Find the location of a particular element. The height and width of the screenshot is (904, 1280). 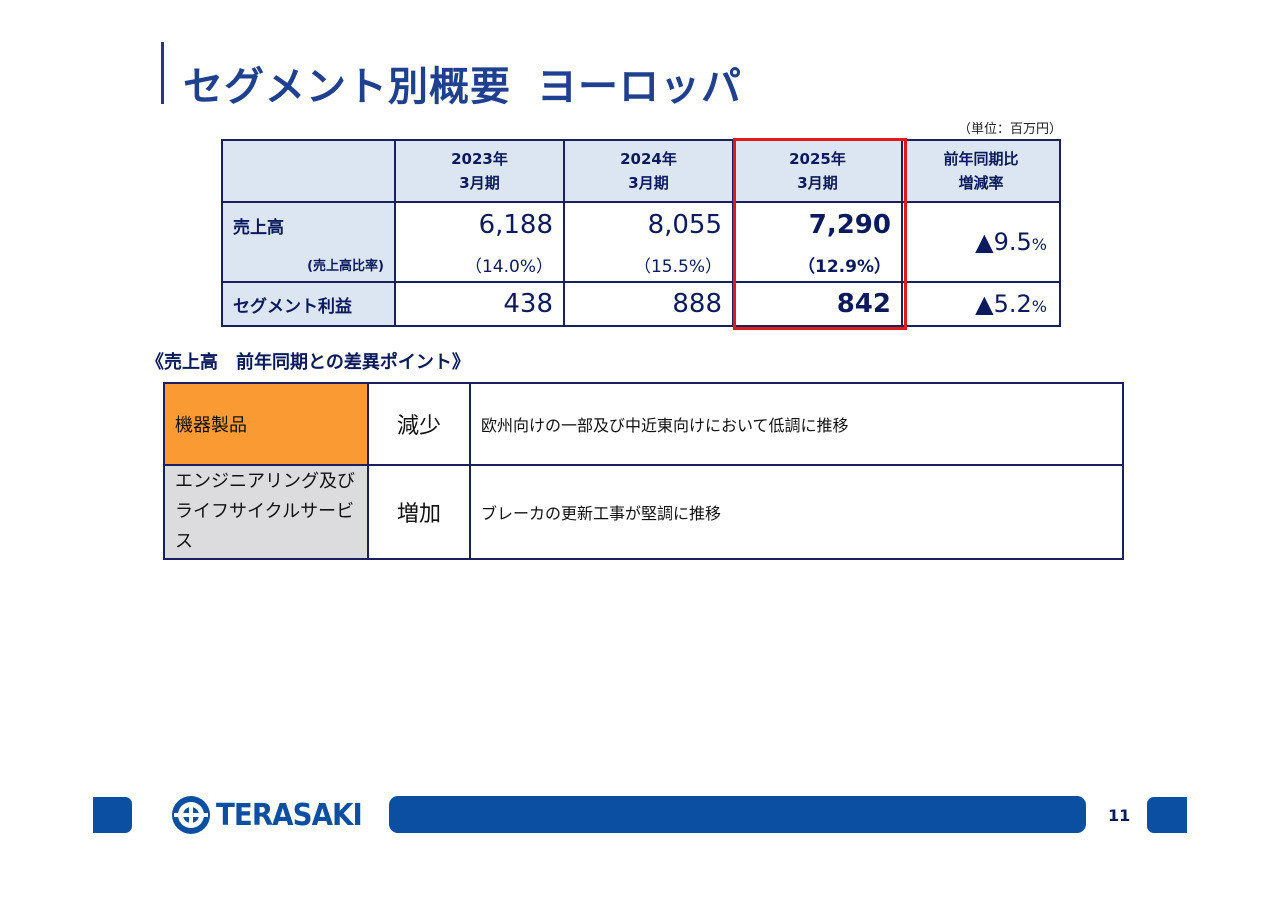

table-header-row: 2023年 3月期 2024年 3月期 2025年 3月期 前年同期比 増減率 is located at coordinates (641, 171).